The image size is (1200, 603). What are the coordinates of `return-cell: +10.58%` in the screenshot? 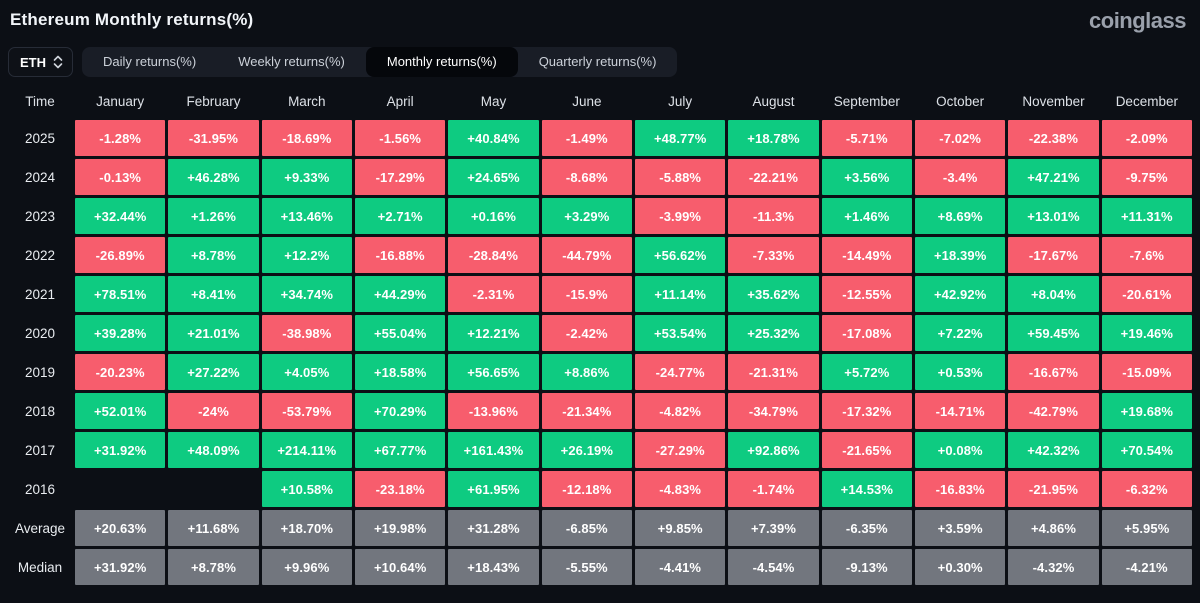 It's located at (306, 489).